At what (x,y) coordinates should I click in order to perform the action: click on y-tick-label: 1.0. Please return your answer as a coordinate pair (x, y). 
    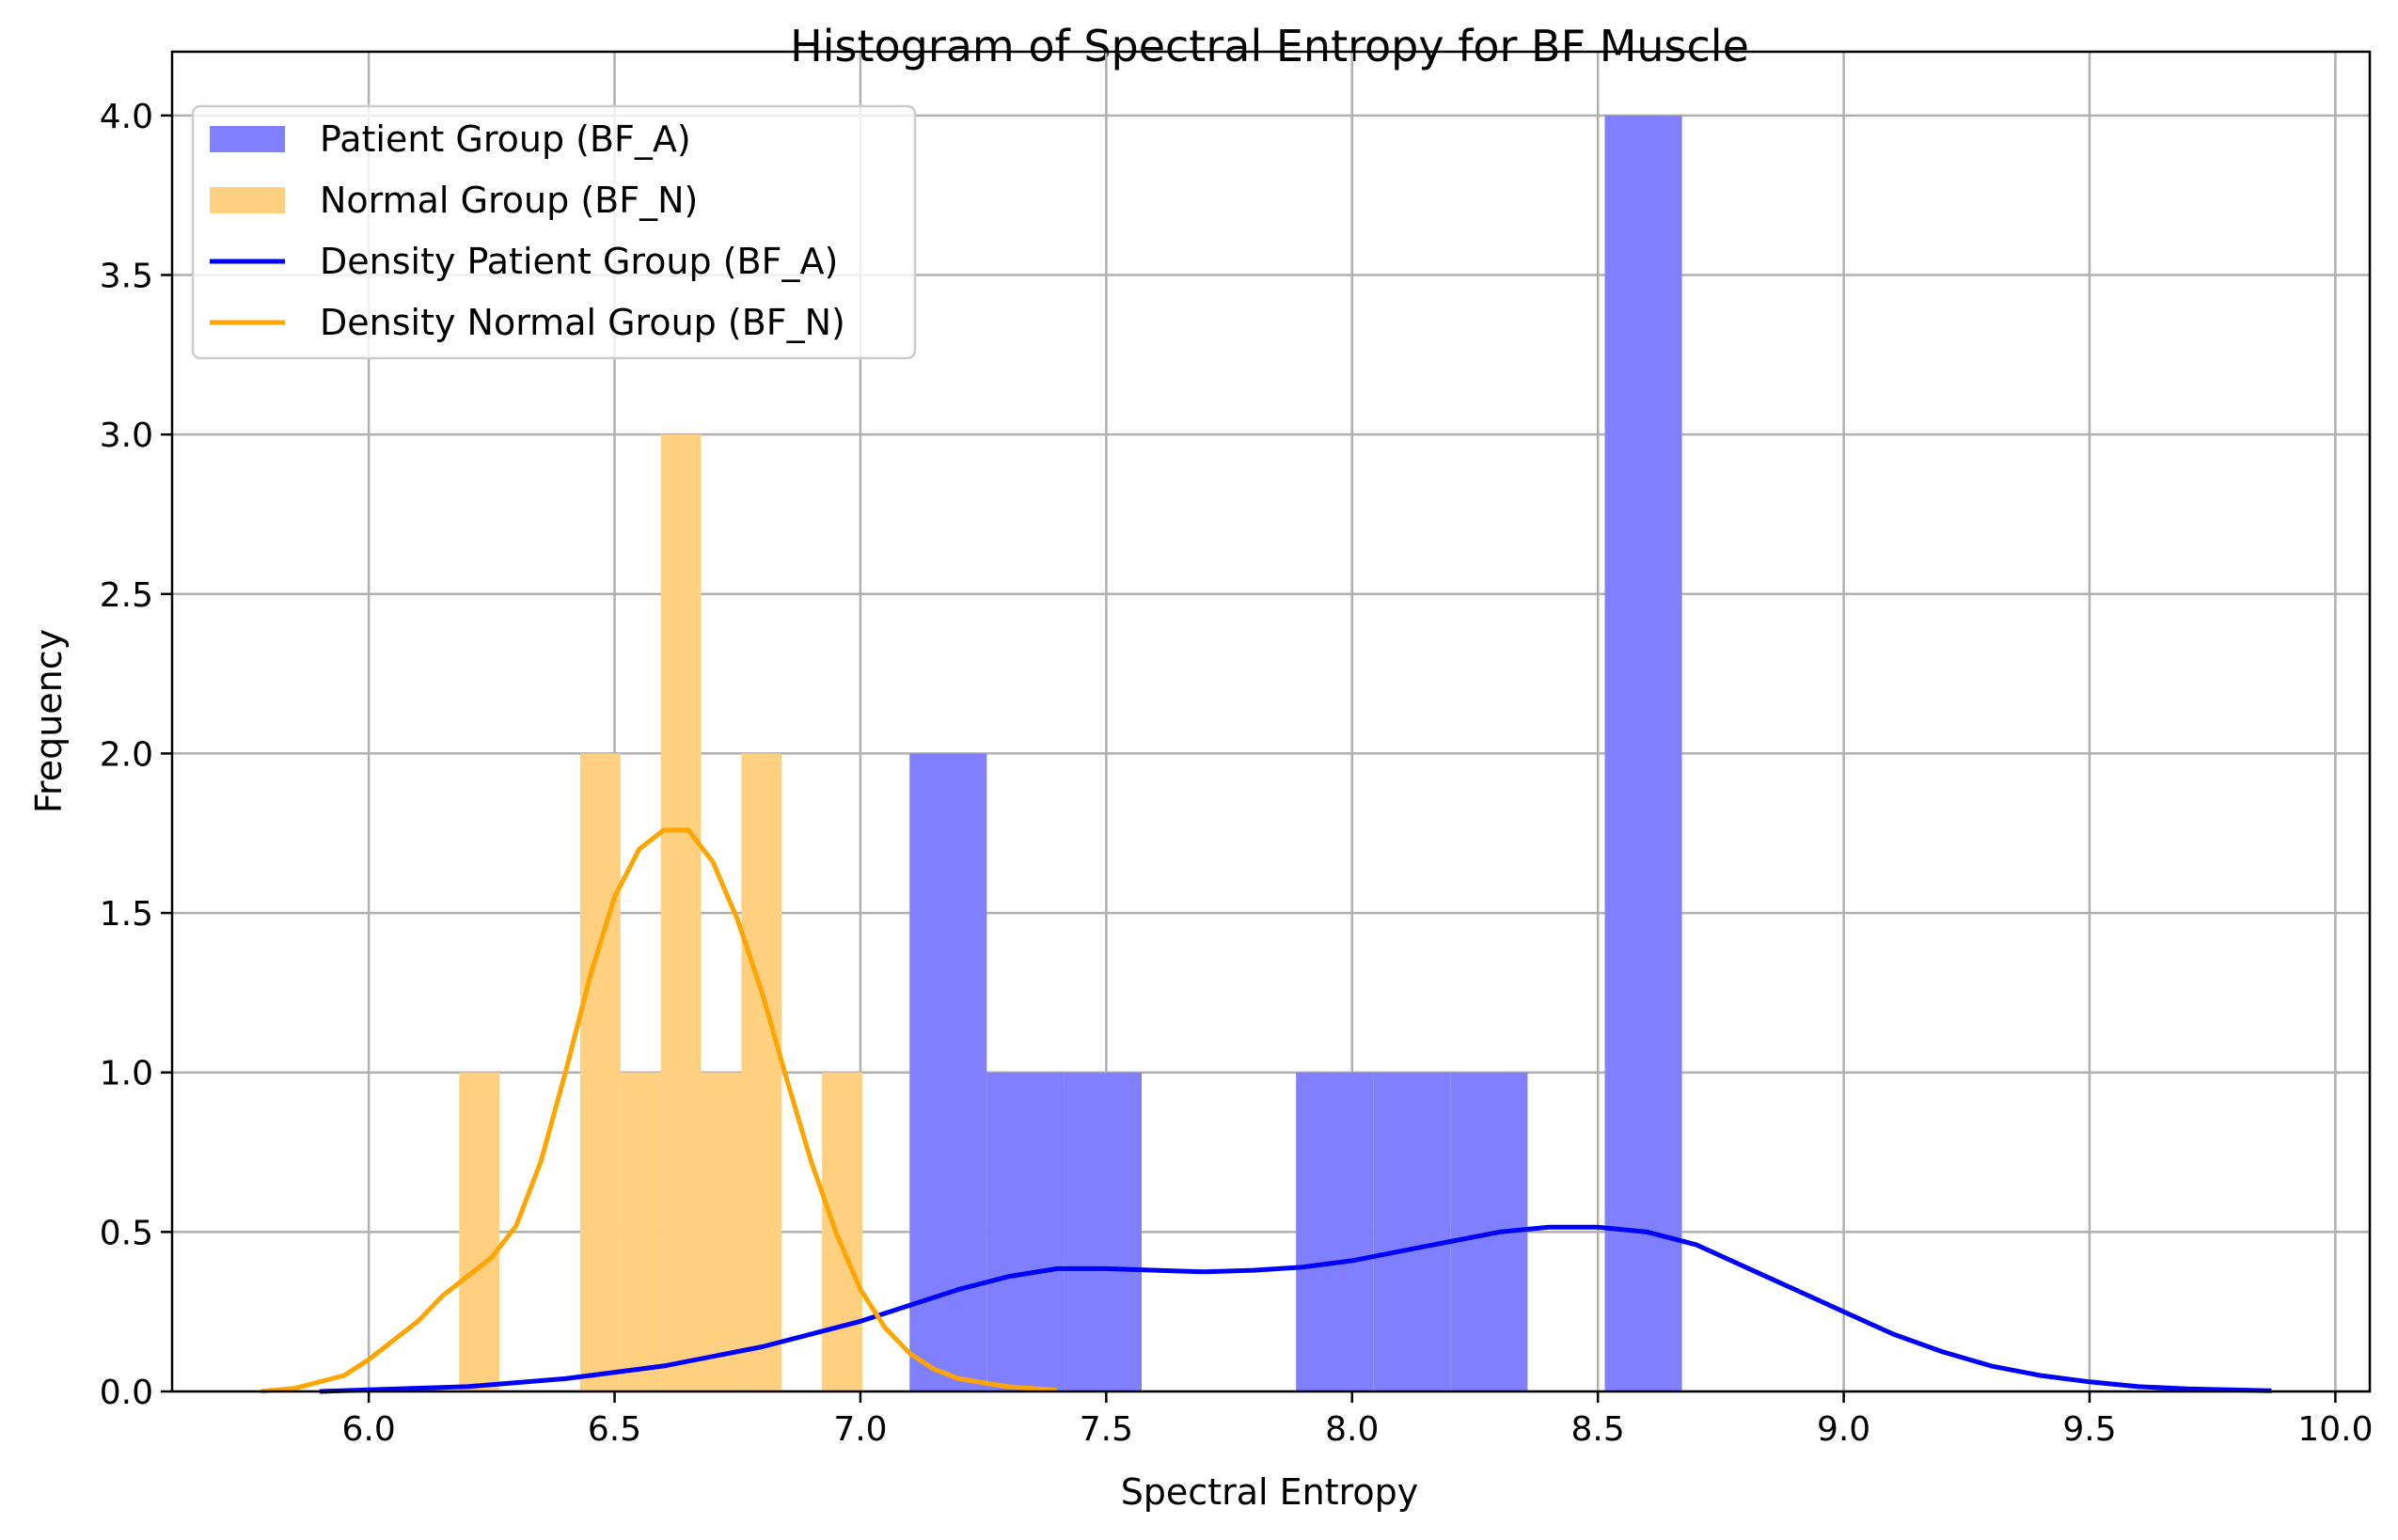
    Looking at the image, I should click on (127, 1074).